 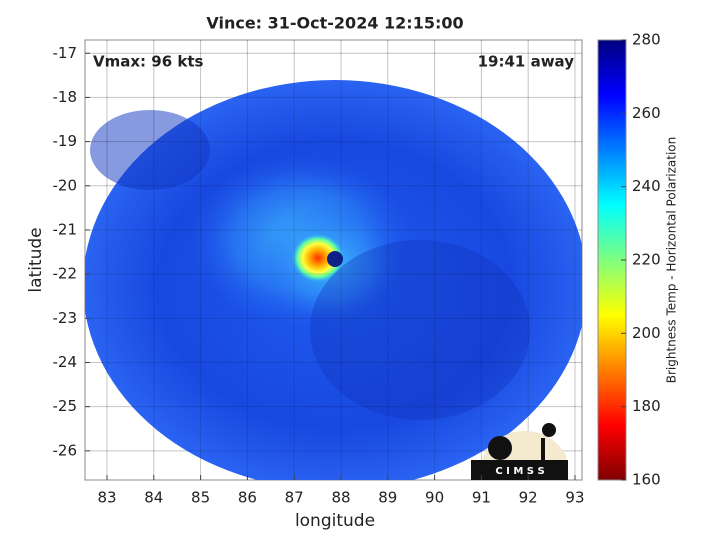 What do you see at coordinates (36, 259) in the screenshot?
I see `y-axis-label: latitude` at bounding box center [36, 259].